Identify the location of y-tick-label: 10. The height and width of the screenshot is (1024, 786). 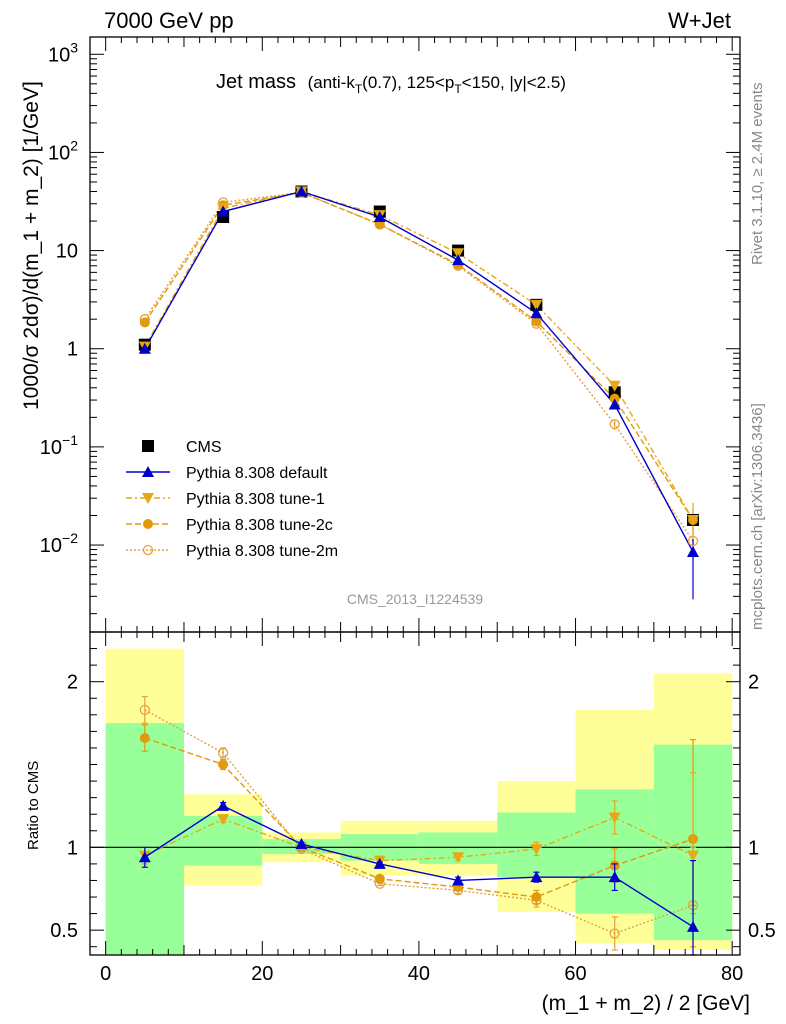
(67, 252).